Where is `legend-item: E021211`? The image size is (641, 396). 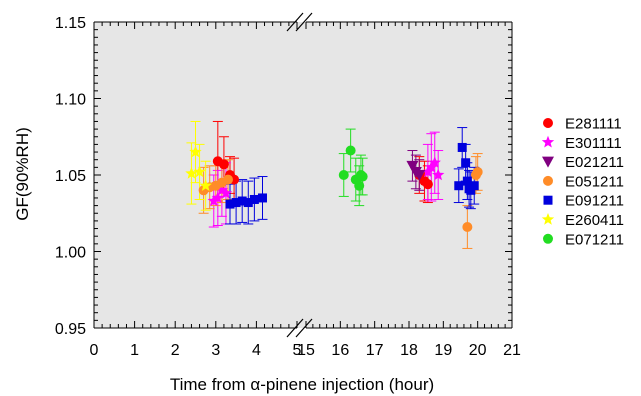 legend-item: E021211 is located at coordinates (583, 162).